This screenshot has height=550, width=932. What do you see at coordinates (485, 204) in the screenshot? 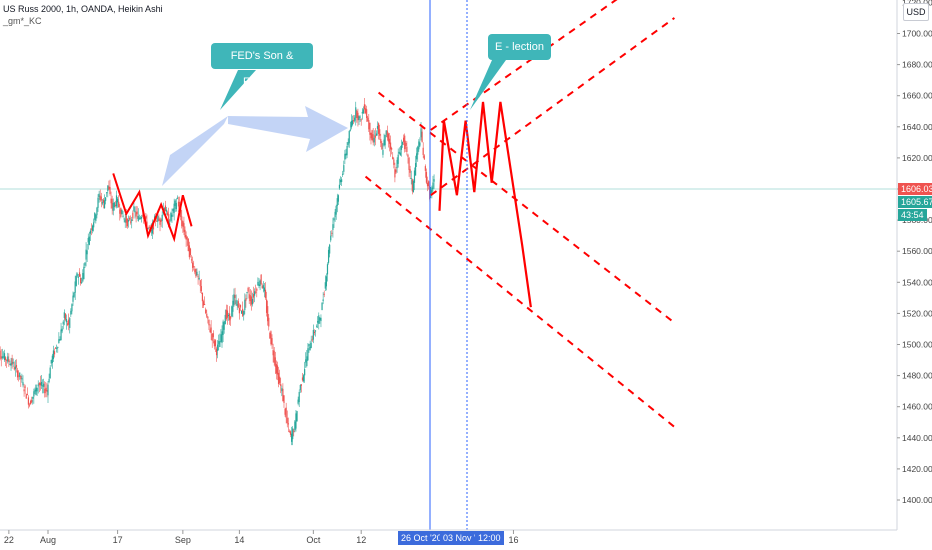
I see `projection-zigzag` at bounding box center [485, 204].